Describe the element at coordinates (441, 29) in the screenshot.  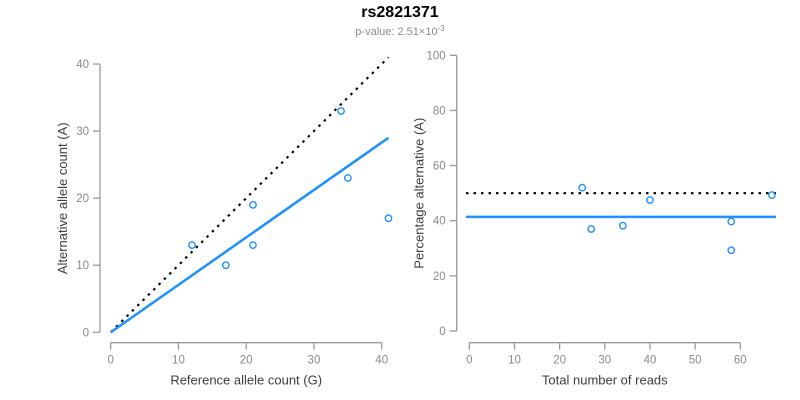
I see `pvalue-exponent: -3` at that location.